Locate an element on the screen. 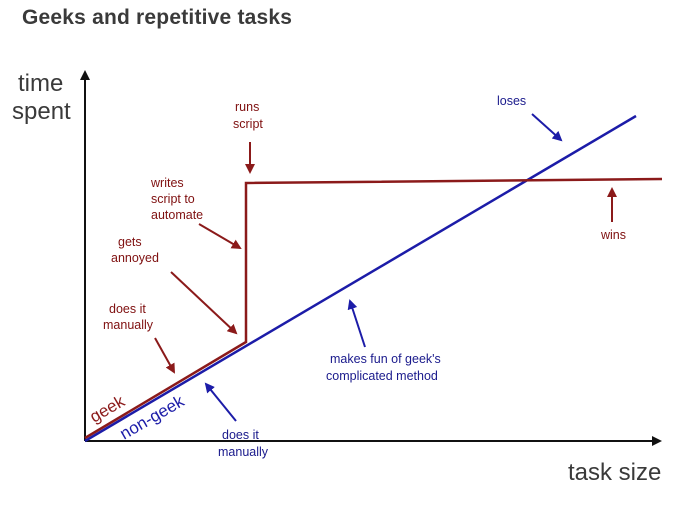  annotation-runs-script-line1: runs is located at coordinates (247, 107).